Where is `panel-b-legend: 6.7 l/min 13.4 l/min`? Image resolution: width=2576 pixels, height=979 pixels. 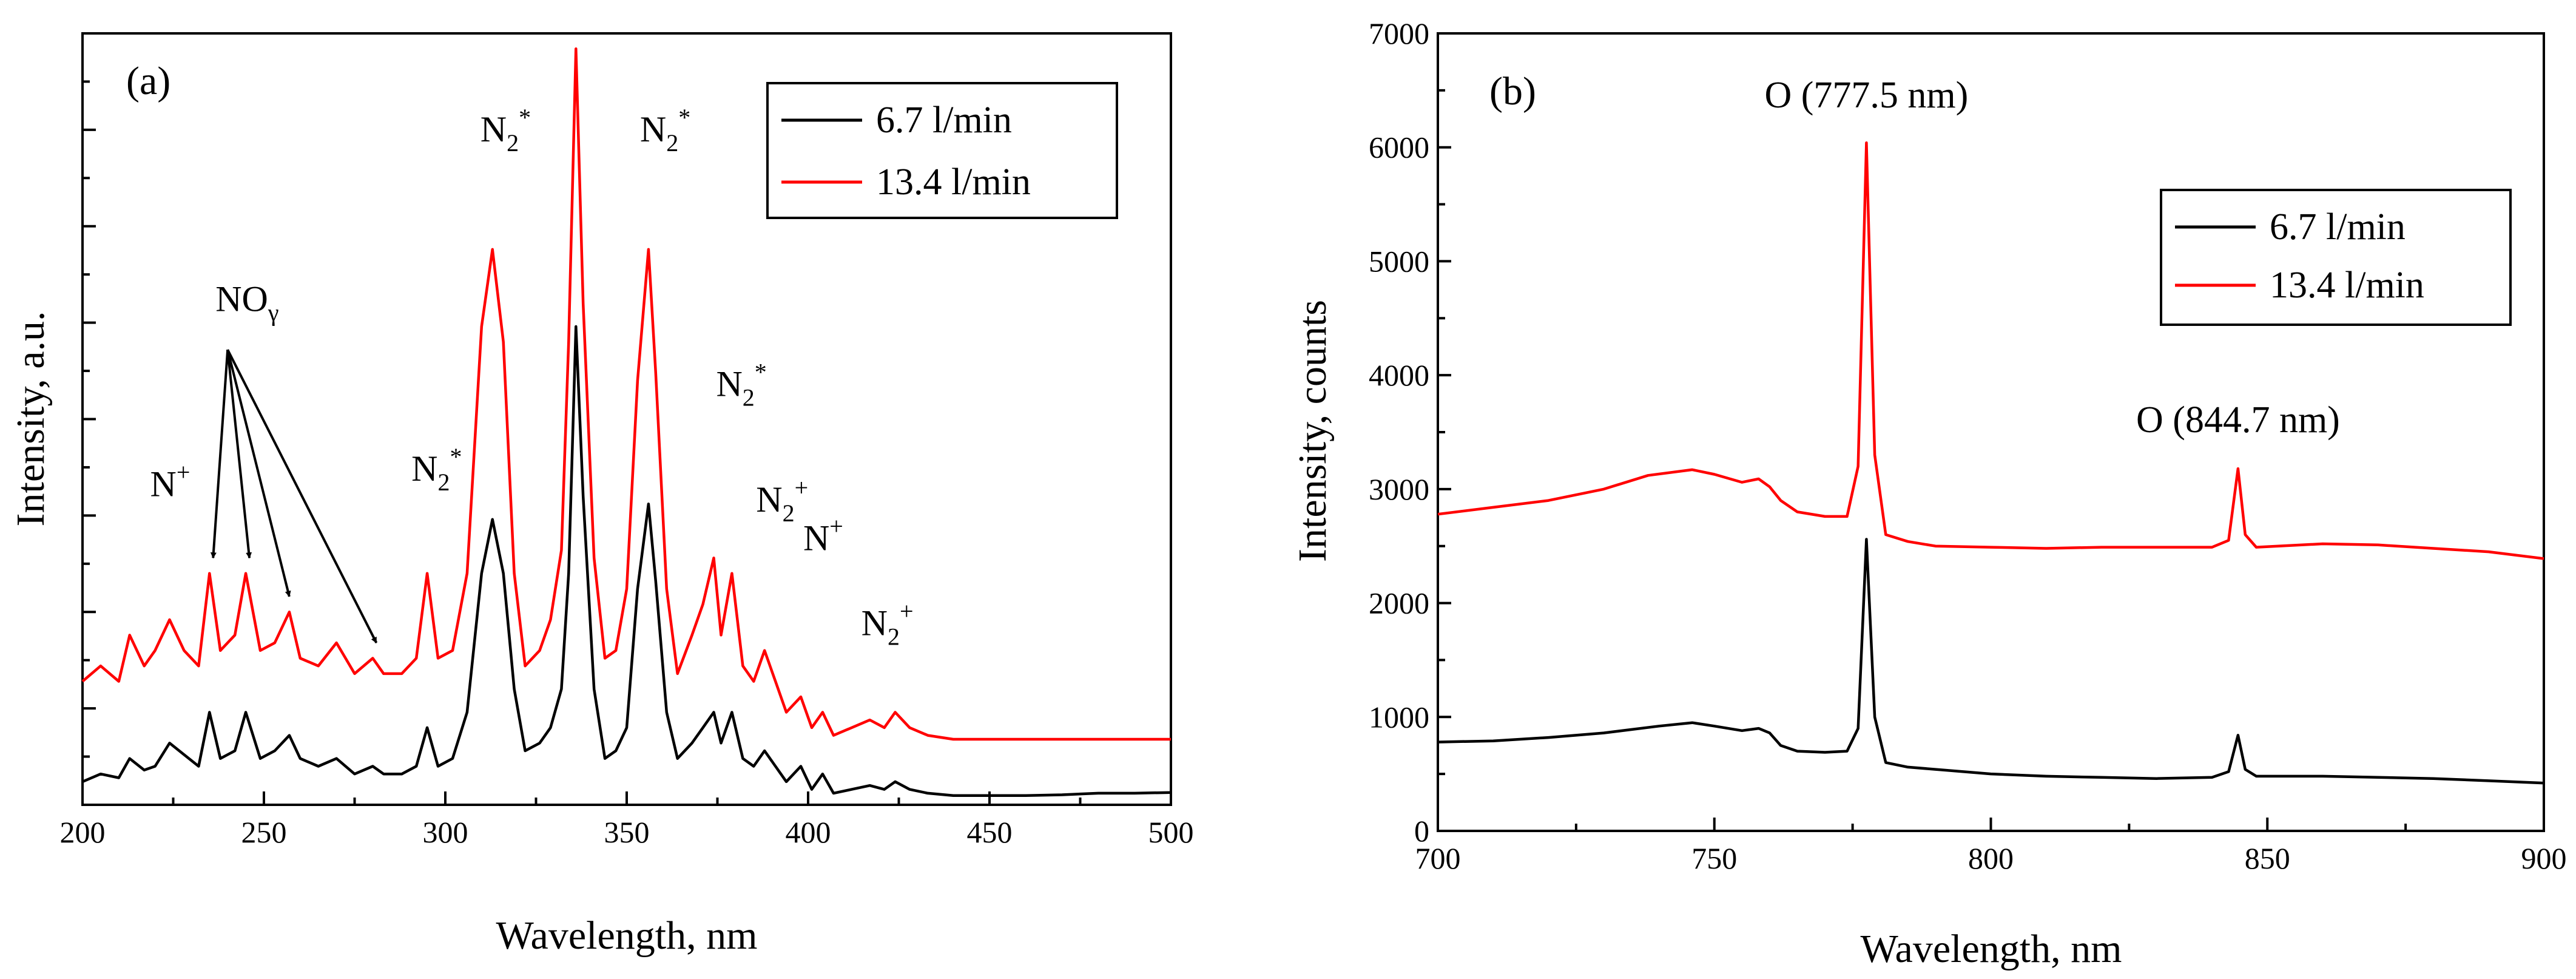
panel-b-legend: 6.7 l/min 13.4 l/min is located at coordinates (2336, 257).